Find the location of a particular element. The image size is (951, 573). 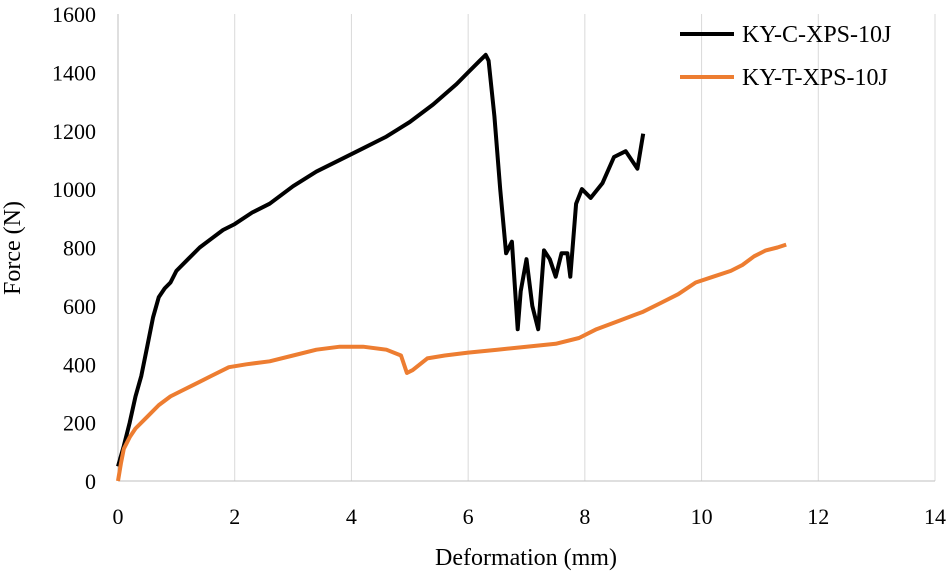

x-tick-labels: 0 2 4 6 8 10 12 14 is located at coordinates (530, 516).